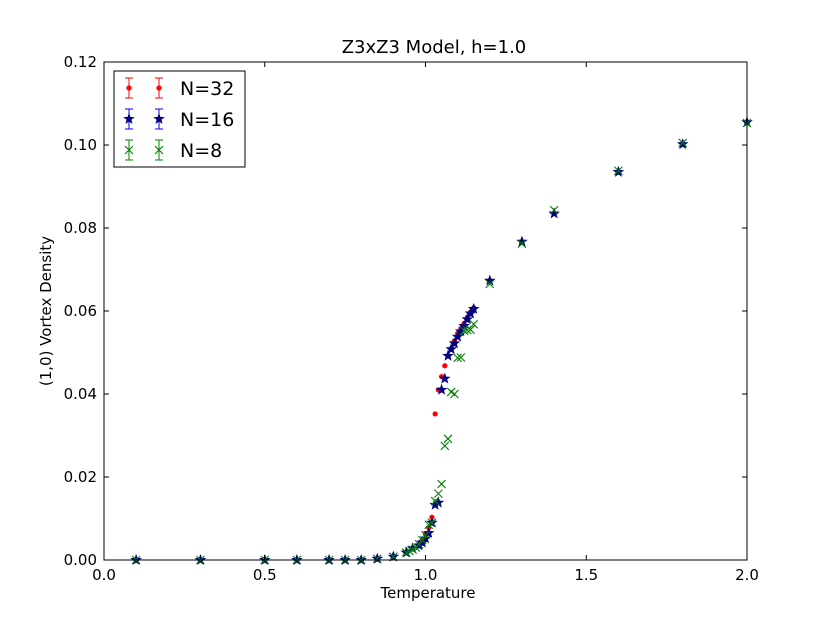 This screenshot has width=830, height=623. Describe the element at coordinates (201, 151) in the screenshot. I see `legend-label: N=8` at that location.